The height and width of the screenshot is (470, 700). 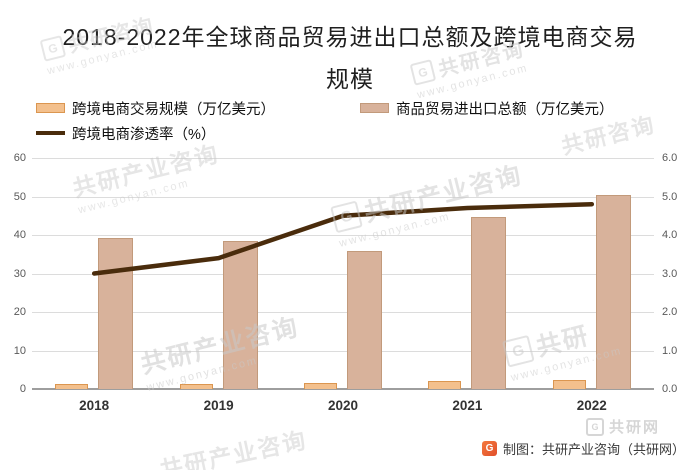 I want to click on y-axis-label-right: 2.0, so click(x=670, y=312).